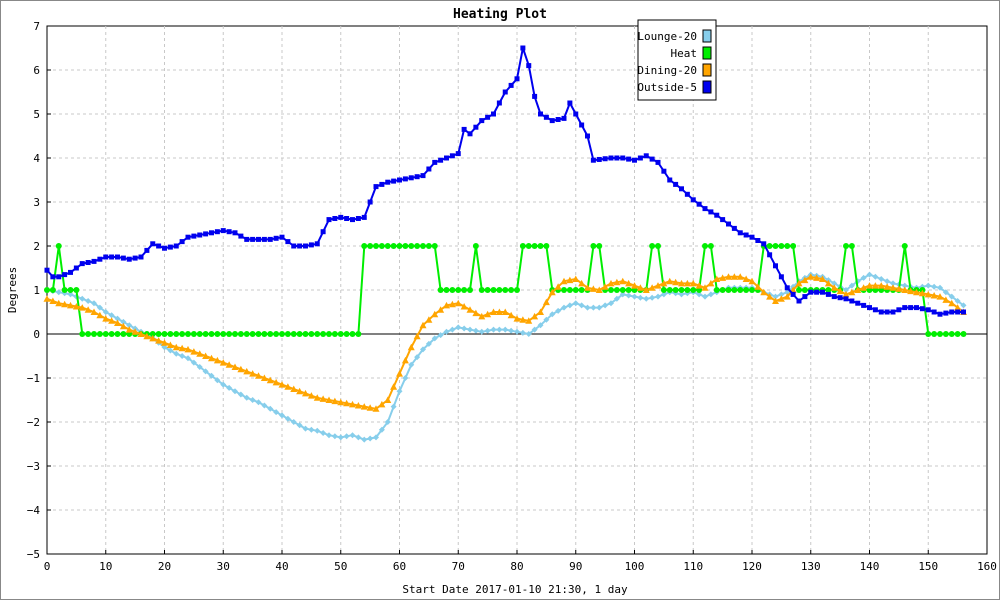 The image size is (1000, 605). What do you see at coordinates (33, 554) in the screenshot?
I see `y-tick-label: −5` at bounding box center [33, 554].